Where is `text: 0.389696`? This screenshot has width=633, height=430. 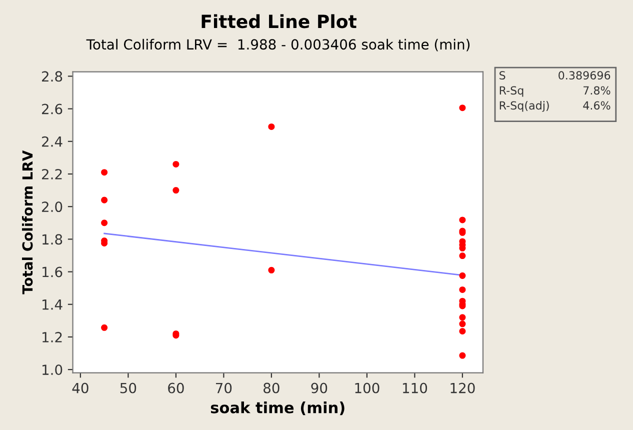 text: 0.389696 is located at coordinates (584, 75).